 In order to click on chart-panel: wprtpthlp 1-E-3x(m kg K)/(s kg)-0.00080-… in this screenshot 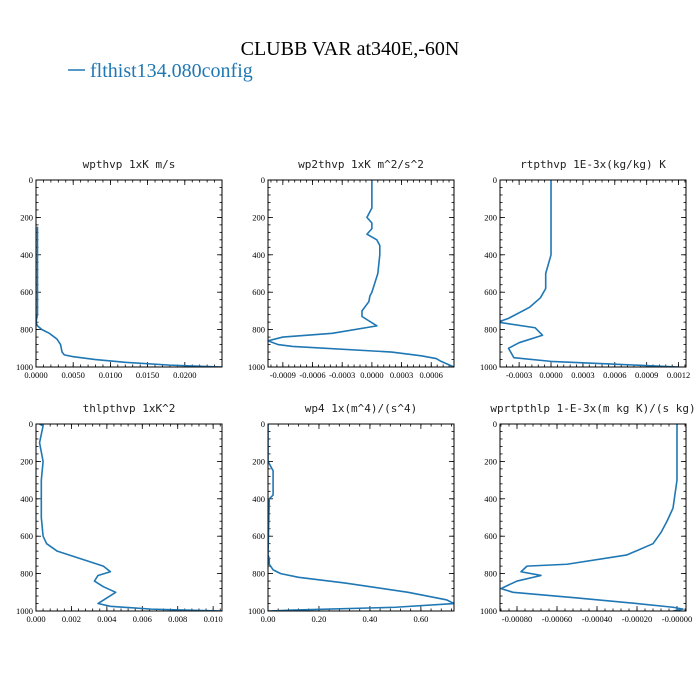, I will do `click(588, 513)`.